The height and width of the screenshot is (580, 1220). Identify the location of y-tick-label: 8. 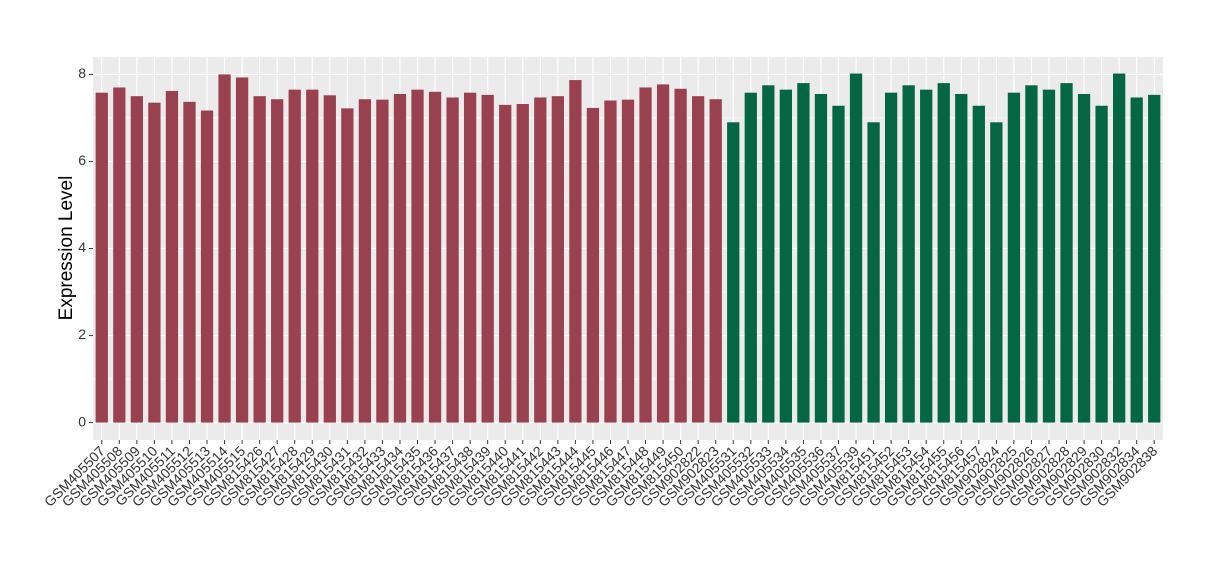
(82, 73).